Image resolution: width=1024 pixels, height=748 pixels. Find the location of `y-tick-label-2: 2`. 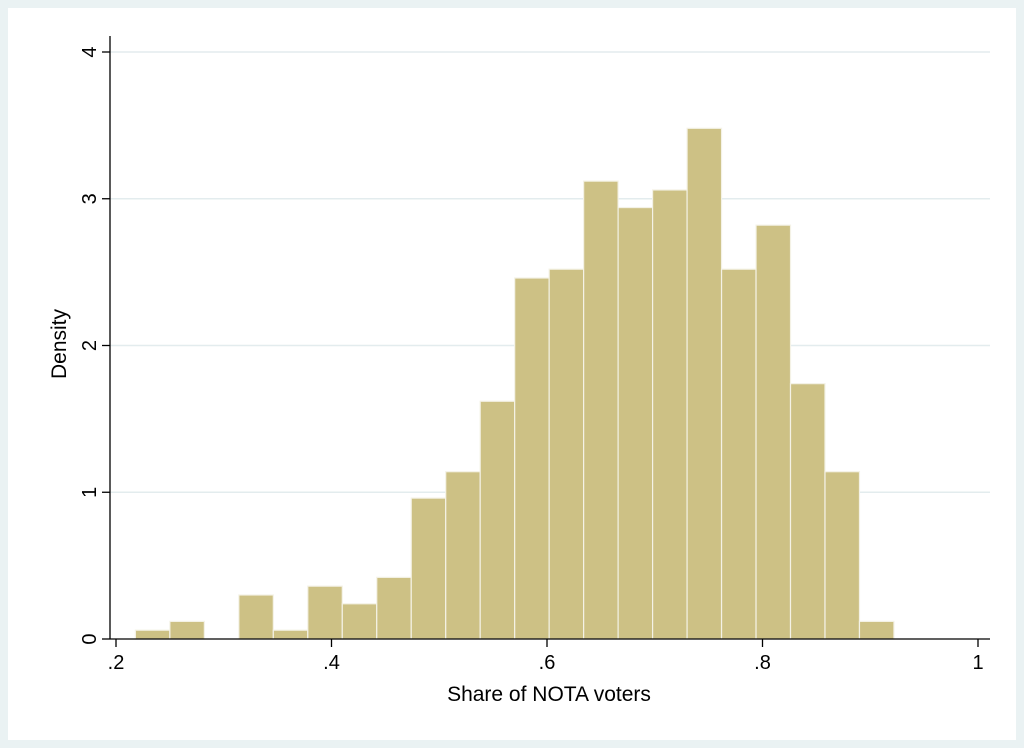

y-tick-label-2: 2 is located at coordinates (90, 345).